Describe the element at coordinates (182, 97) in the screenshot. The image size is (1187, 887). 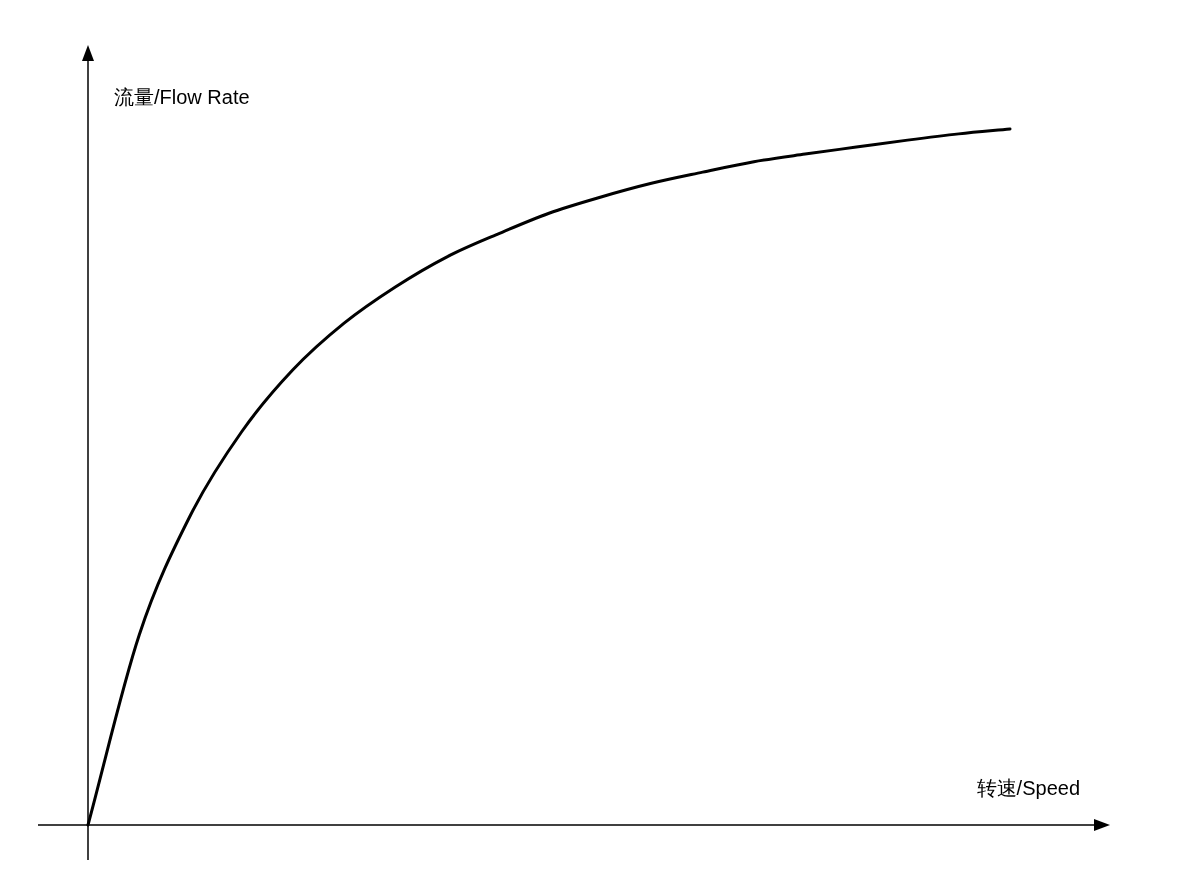
I see `y-axis-title: 流量/Flow Rate` at that location.